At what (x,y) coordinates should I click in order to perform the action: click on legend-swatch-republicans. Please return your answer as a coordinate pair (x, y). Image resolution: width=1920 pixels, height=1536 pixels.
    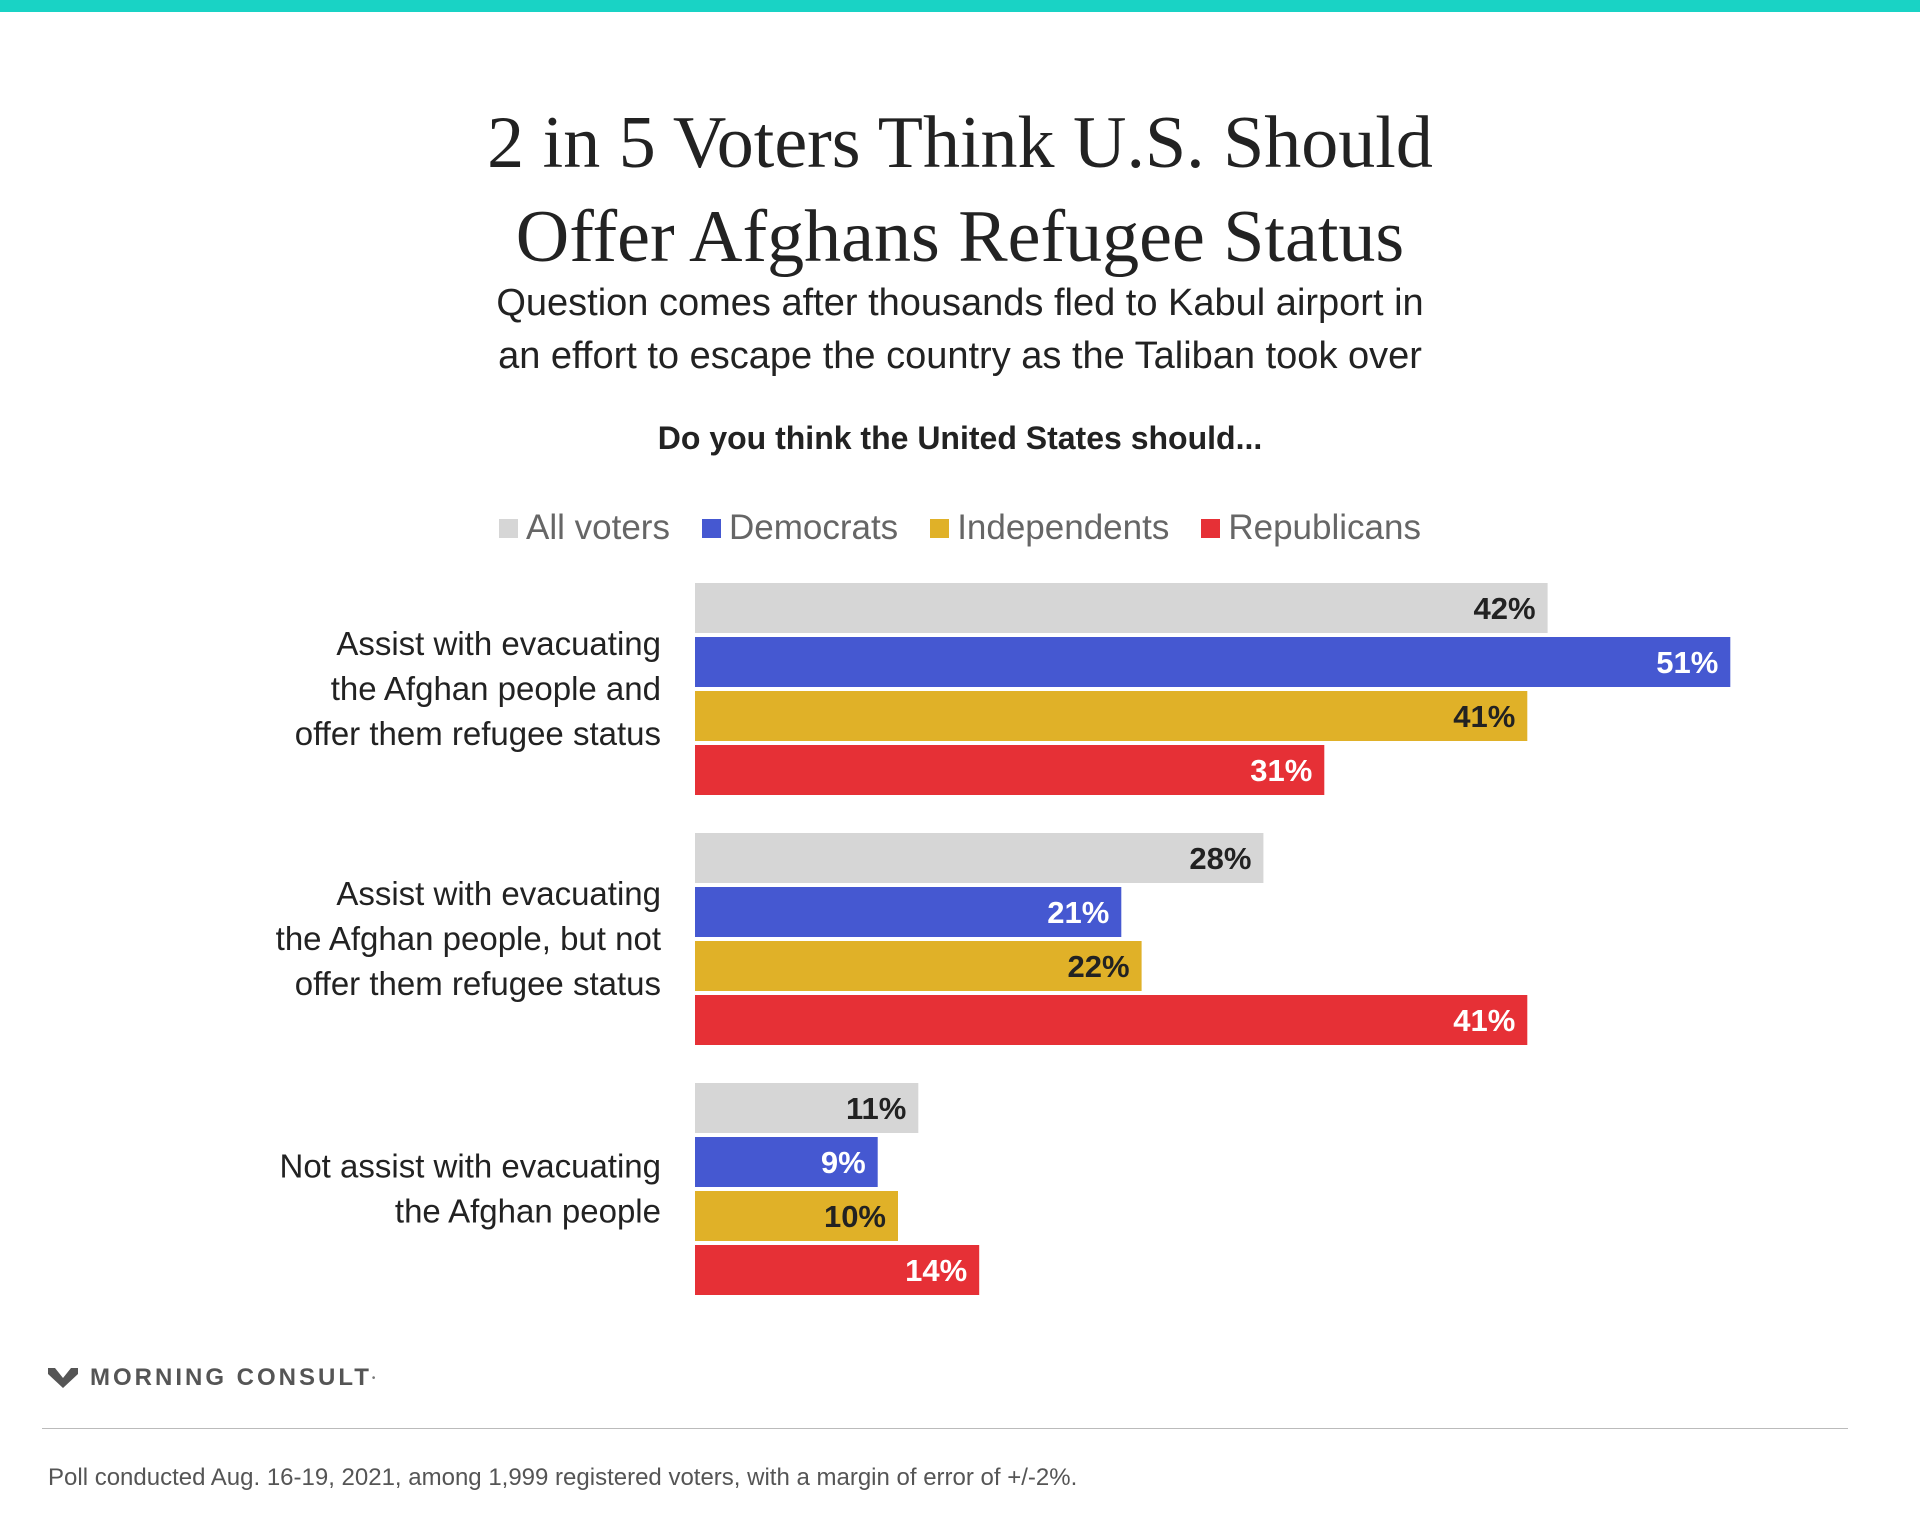
    Looking at the image, I should click on (1211, 528).